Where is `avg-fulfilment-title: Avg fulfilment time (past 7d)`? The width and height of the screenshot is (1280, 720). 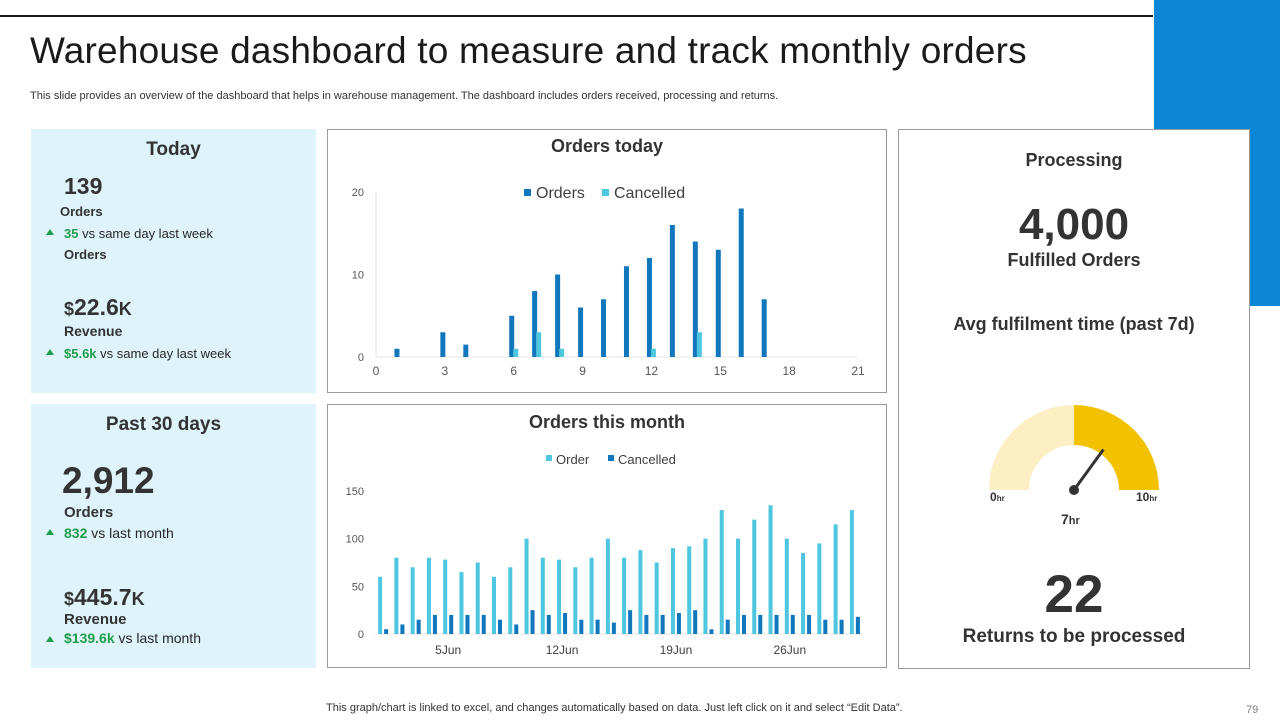
avg-fulfilment-title: Avg fulfilment time (past 7d) is located at coordinates (1074, 324).